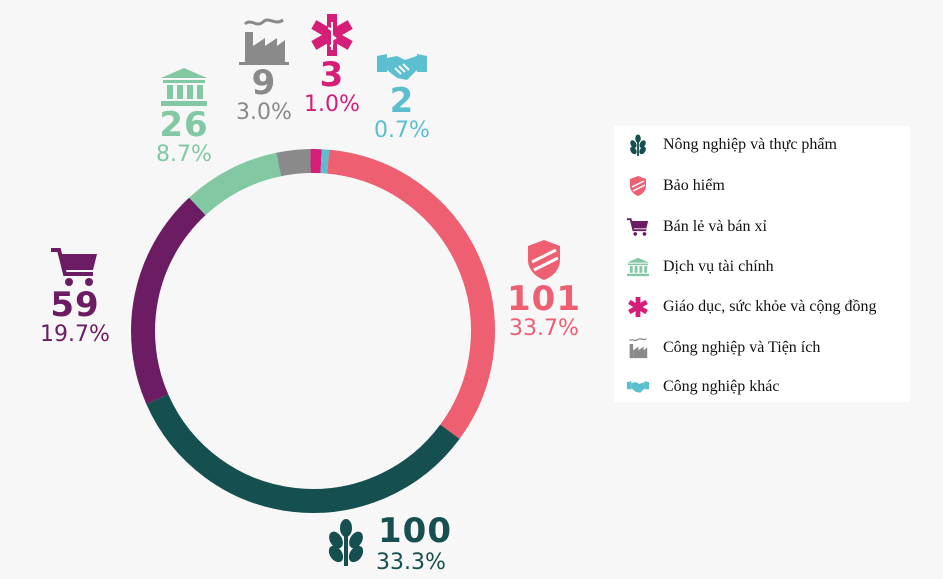  Describe the element at coordinates (694, 185) in the screenshot. I see `legend-label: Bảo hiểm` at that location.